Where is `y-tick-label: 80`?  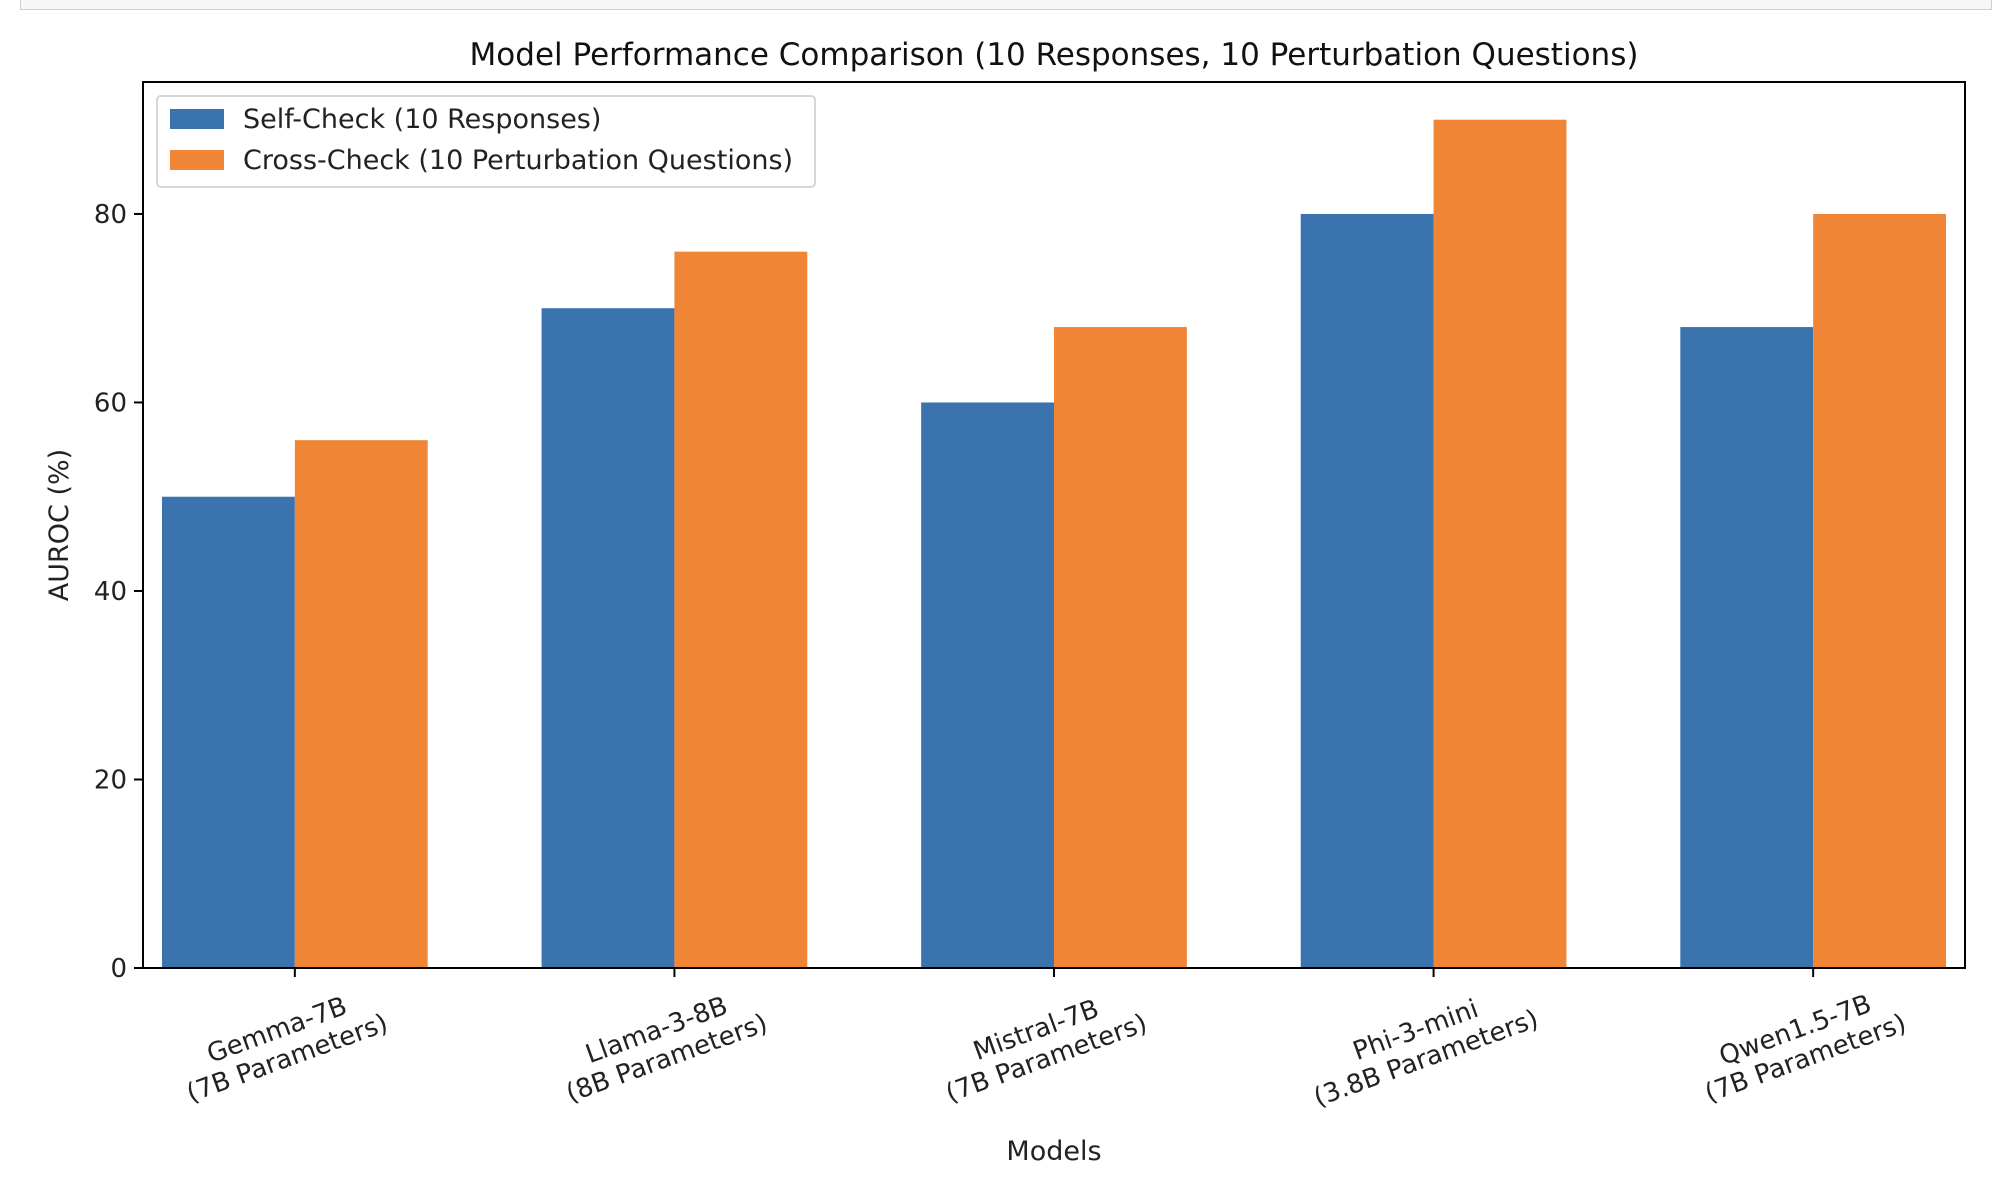
y-tick-label: 80 is located at coordinates (110, 215).